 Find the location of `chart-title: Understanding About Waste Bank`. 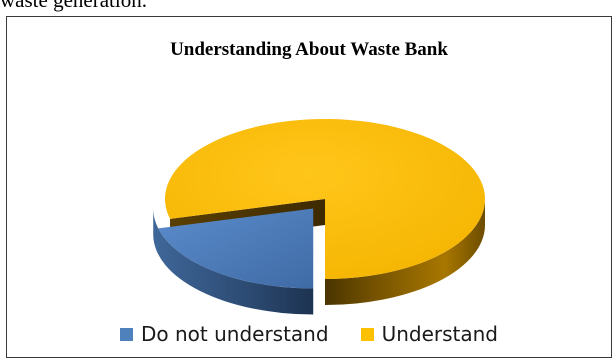

chart-title: Understanding About Waste Bank is located at coordinates (309, 49).